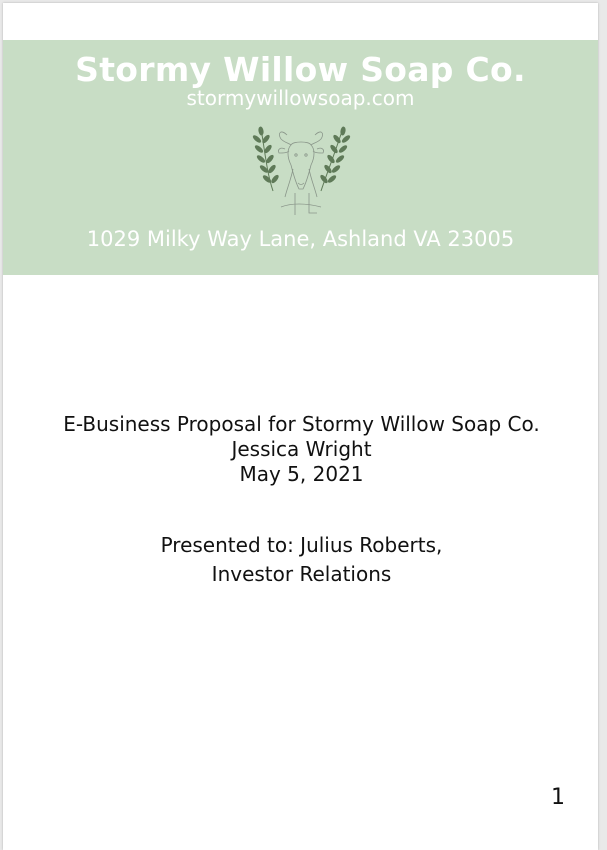  Describe the element at coordinates (301, 545) in the screenshot. I see `presented-to-line: Presented to: Julius Roberts,` at that location.